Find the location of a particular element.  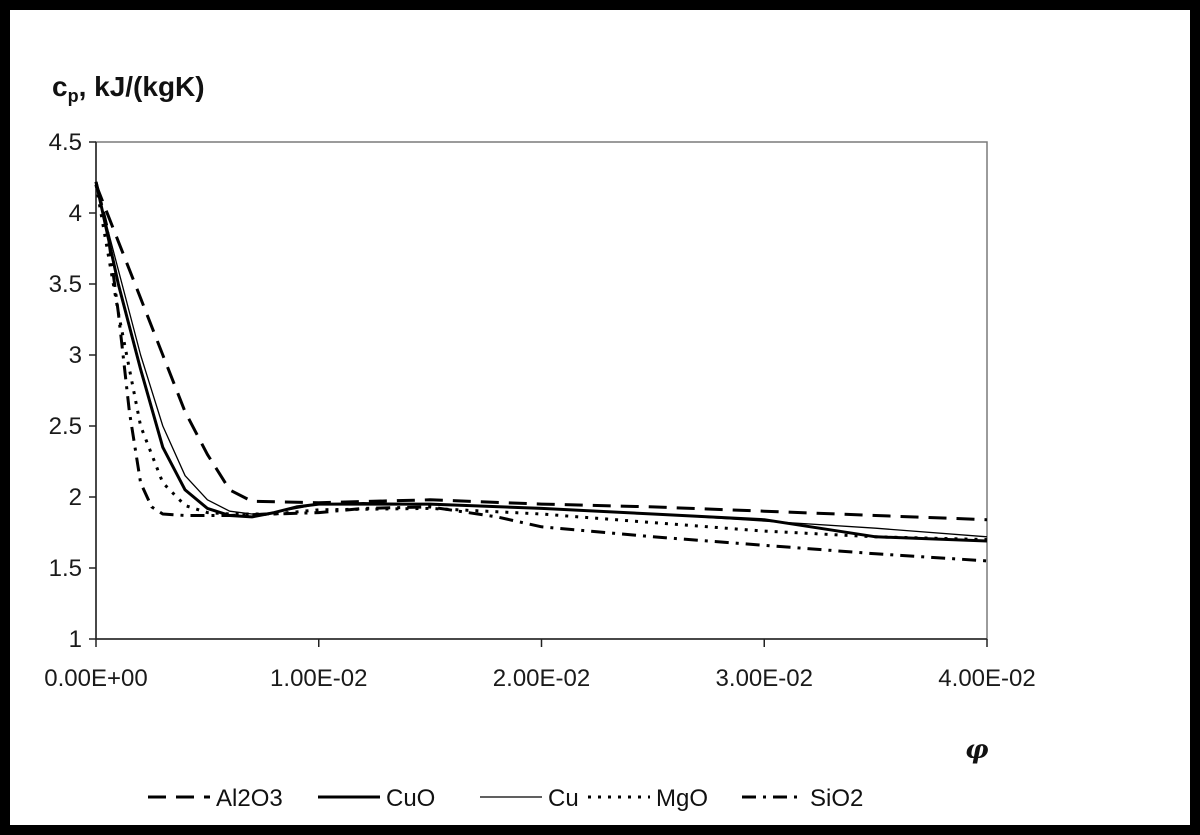

y-tick-label: 3.5 is located at coordinates (65, 284).